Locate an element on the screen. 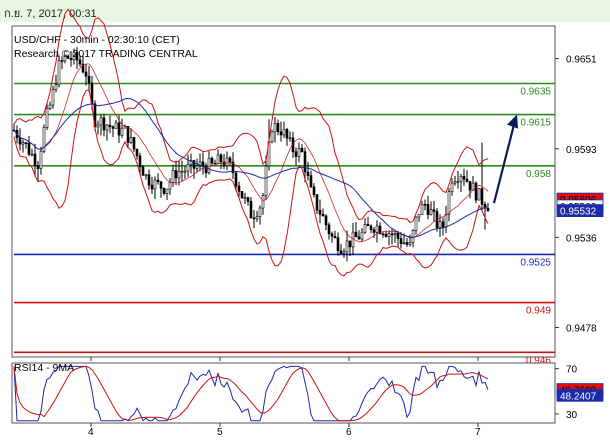 This screenshot has height=440, width=610. level-label: 0.949 is located at coordinates (538, 311).